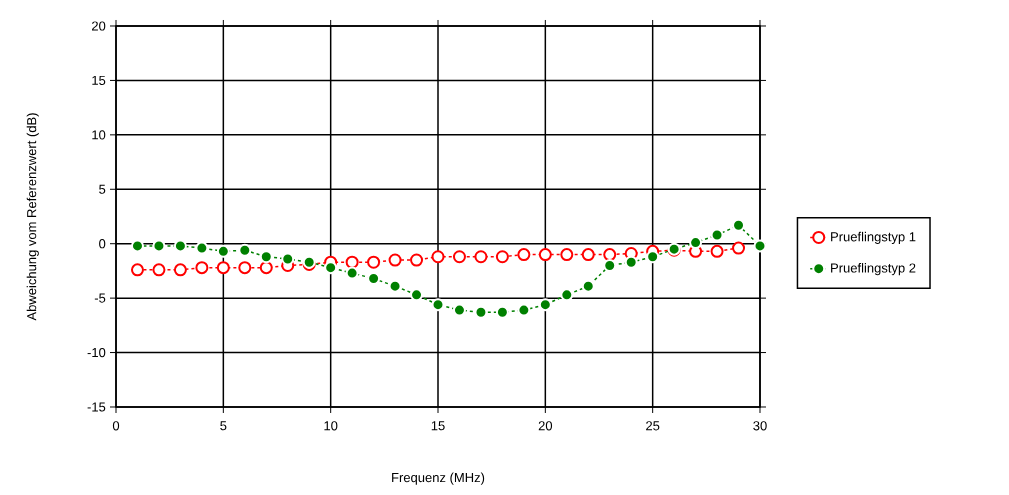 Image resolution: width=1009 pixels, height=495 pixels. Describe the element at coordinates (99, 26) in the screenshot. I see `y-tick-label: 20` at that location.